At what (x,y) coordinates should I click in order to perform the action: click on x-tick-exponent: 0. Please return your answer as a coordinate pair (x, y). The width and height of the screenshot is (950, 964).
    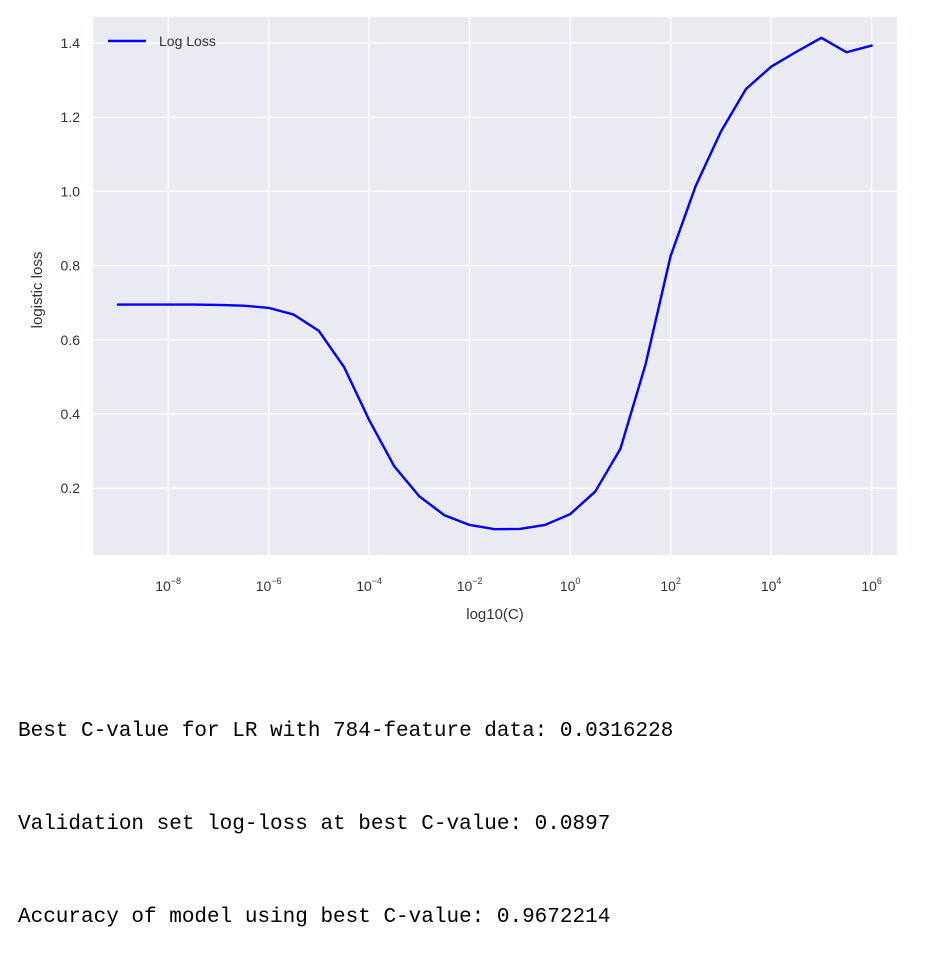
    Looking at the image, I should click on (577, 581).